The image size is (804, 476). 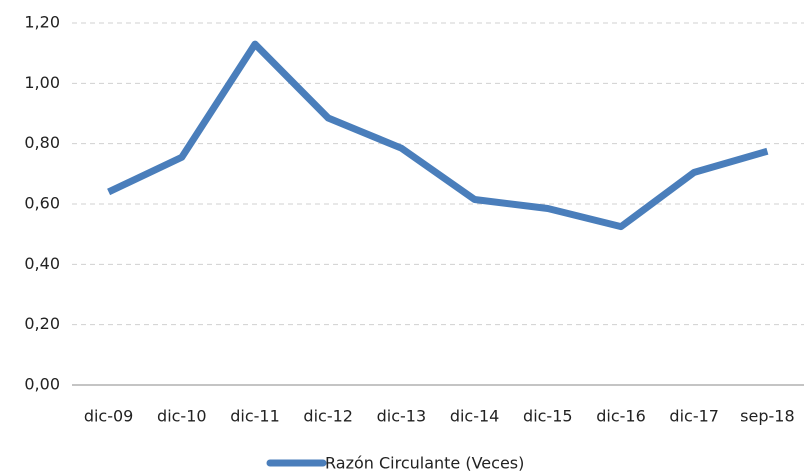 What do you see at coordinates (42, 263) in the screenshot?
I see `y-tick-label: 0,40` at bounding box center [42, 263].